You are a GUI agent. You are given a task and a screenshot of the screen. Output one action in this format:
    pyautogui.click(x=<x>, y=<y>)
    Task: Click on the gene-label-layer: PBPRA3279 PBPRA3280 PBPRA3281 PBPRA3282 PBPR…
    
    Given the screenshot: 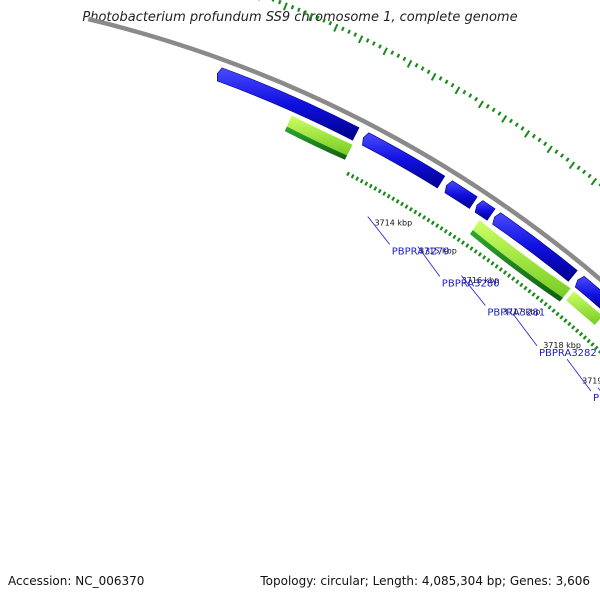 What is the action you would take?
    pyautogui.click(x=483, y=310)
    